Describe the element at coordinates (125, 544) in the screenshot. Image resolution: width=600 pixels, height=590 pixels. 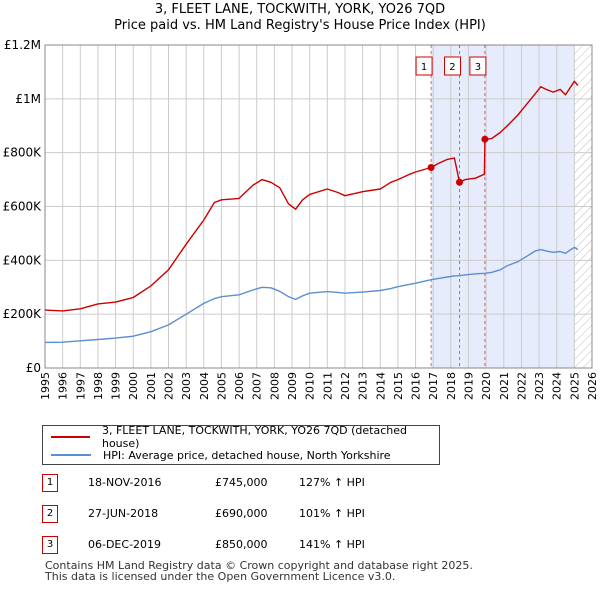
I see `transaction-date: 06-DEC-2019` at that location.